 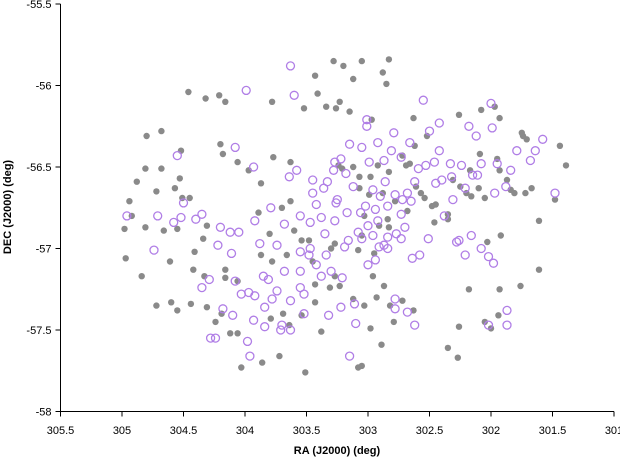 I want to click on x-ticks: 305.5 305 304.5 304 303.5 303 302.5 302 301.5 301, so click(x=333, y=424).